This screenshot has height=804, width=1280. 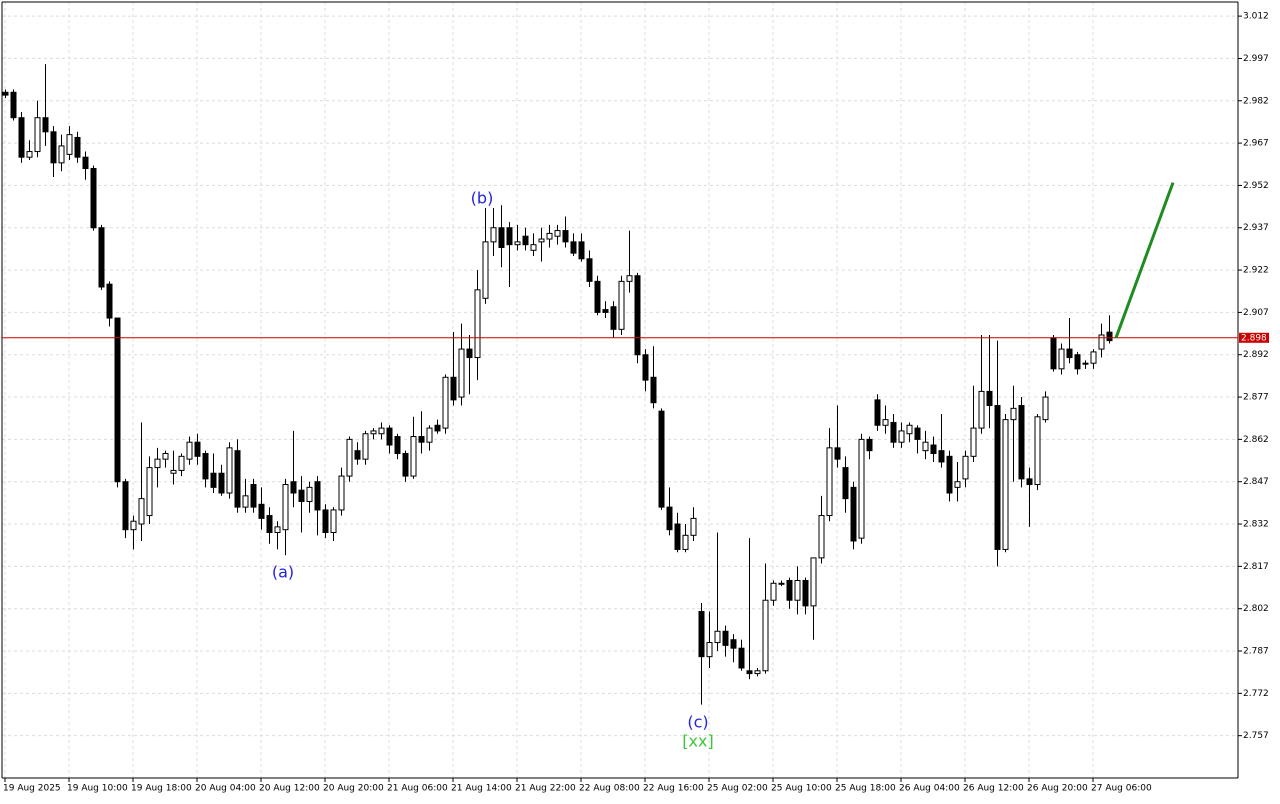 I want to click on x-tick-label: 22 Aug 08:00, so click(x=609, y=789).